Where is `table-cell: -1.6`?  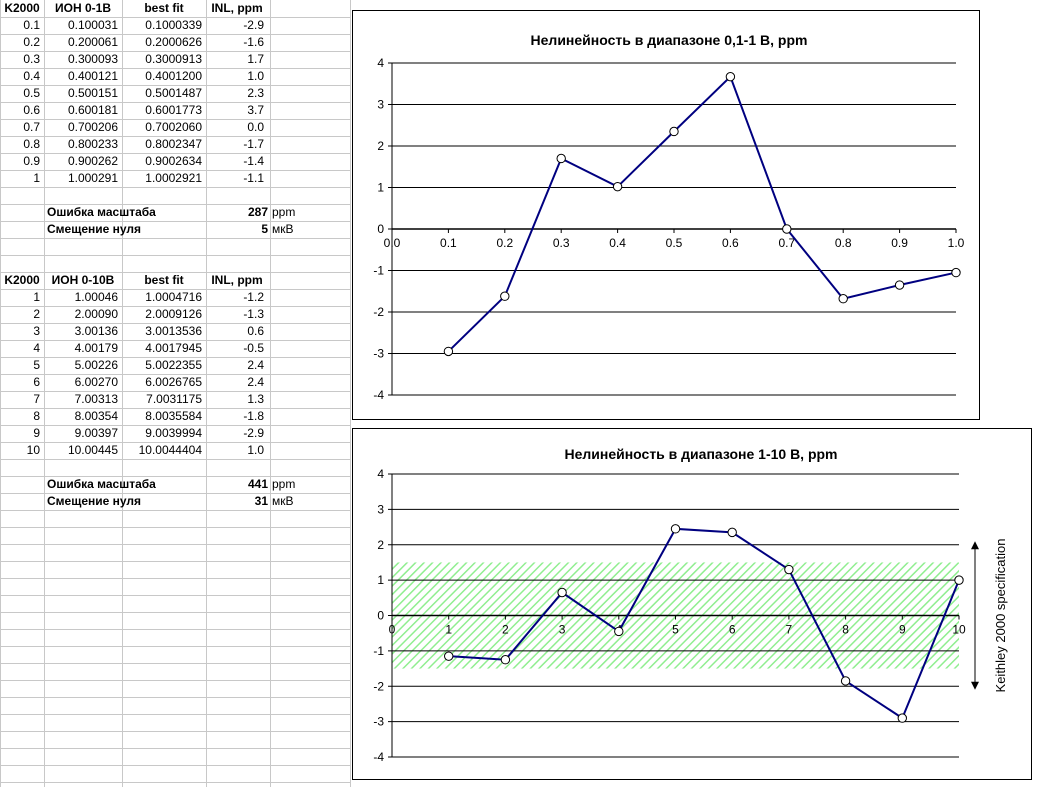 table-cell: -1.6 is located at coordinates (253, 42).